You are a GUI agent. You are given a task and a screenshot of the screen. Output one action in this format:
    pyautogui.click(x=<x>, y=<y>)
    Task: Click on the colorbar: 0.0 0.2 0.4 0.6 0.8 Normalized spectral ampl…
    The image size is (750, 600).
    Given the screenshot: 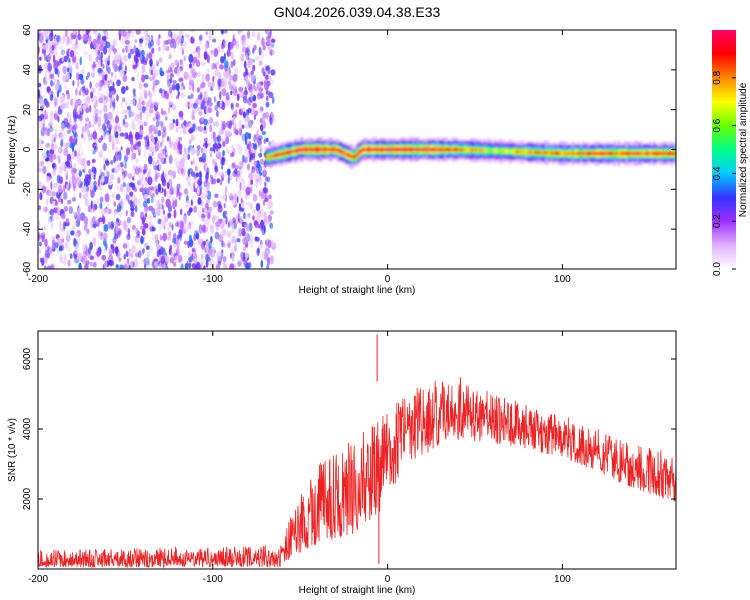 What is the action you would take?
    pyautogui.click(x=730, y=153)
    